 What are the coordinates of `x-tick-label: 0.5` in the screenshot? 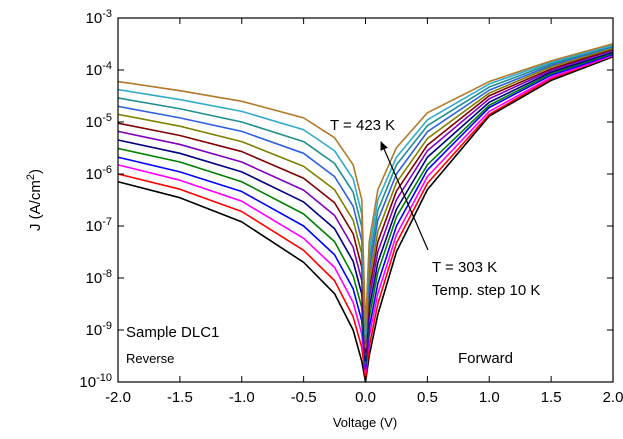 It's located at (427, 397).